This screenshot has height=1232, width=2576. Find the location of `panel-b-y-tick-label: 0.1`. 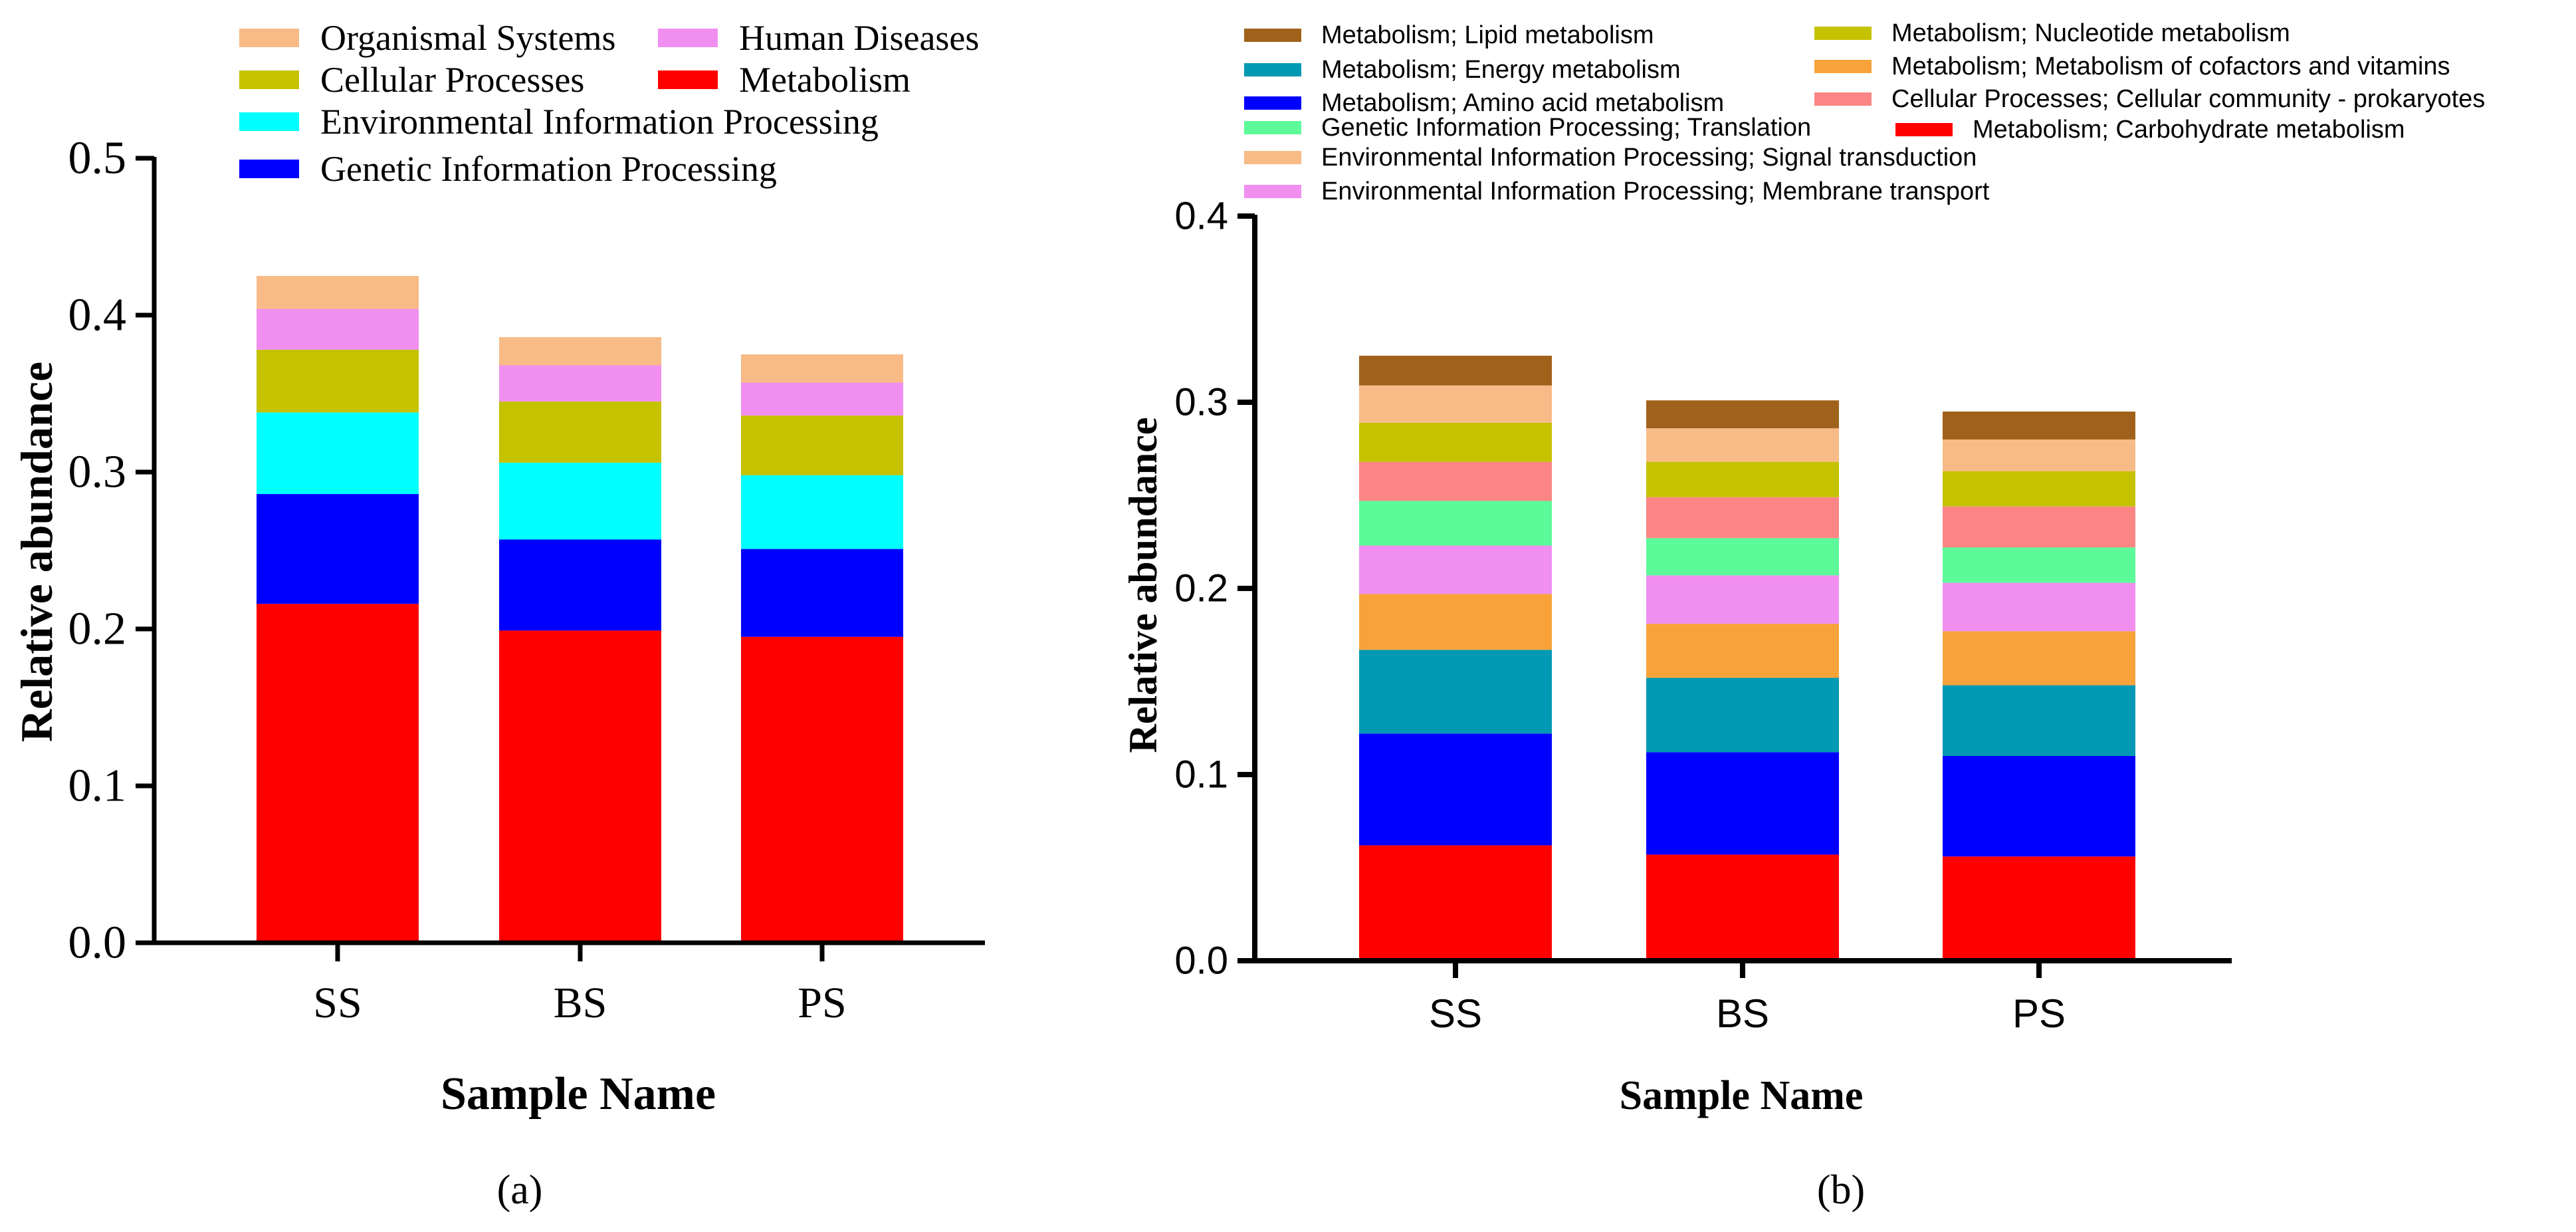

panel-b-y-tick-label: 0.1 is located at coordinates (1201, 775).